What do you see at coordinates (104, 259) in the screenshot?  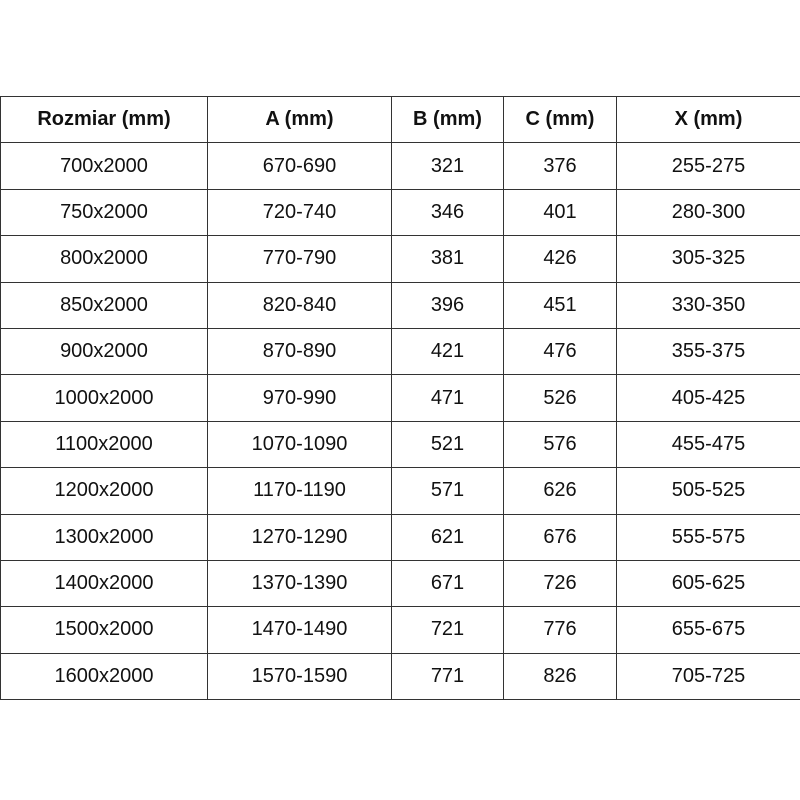 I see `table-cell: 800x2000` at bounding box center [104, 259].